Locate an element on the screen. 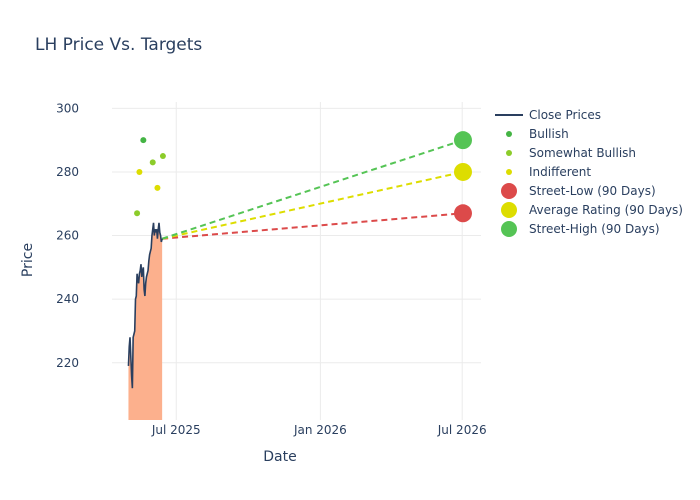 Image resolution: width=700 pixels, height=500 pixels. y-tick-label: 240 is located at coordinates (67, 299).